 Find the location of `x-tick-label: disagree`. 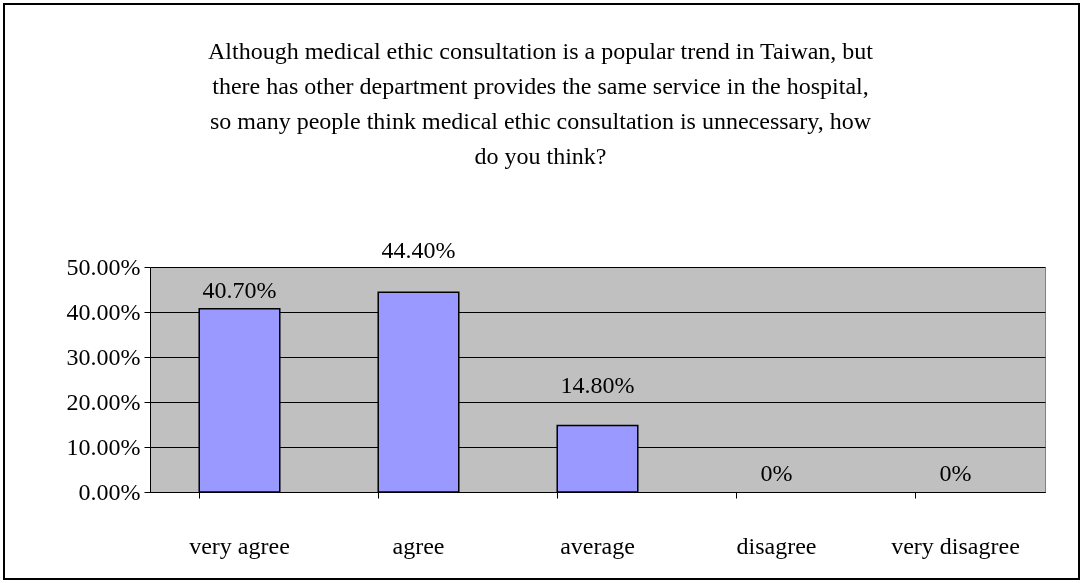

x-tick-label: disagree is located at coordinates (776, 545).